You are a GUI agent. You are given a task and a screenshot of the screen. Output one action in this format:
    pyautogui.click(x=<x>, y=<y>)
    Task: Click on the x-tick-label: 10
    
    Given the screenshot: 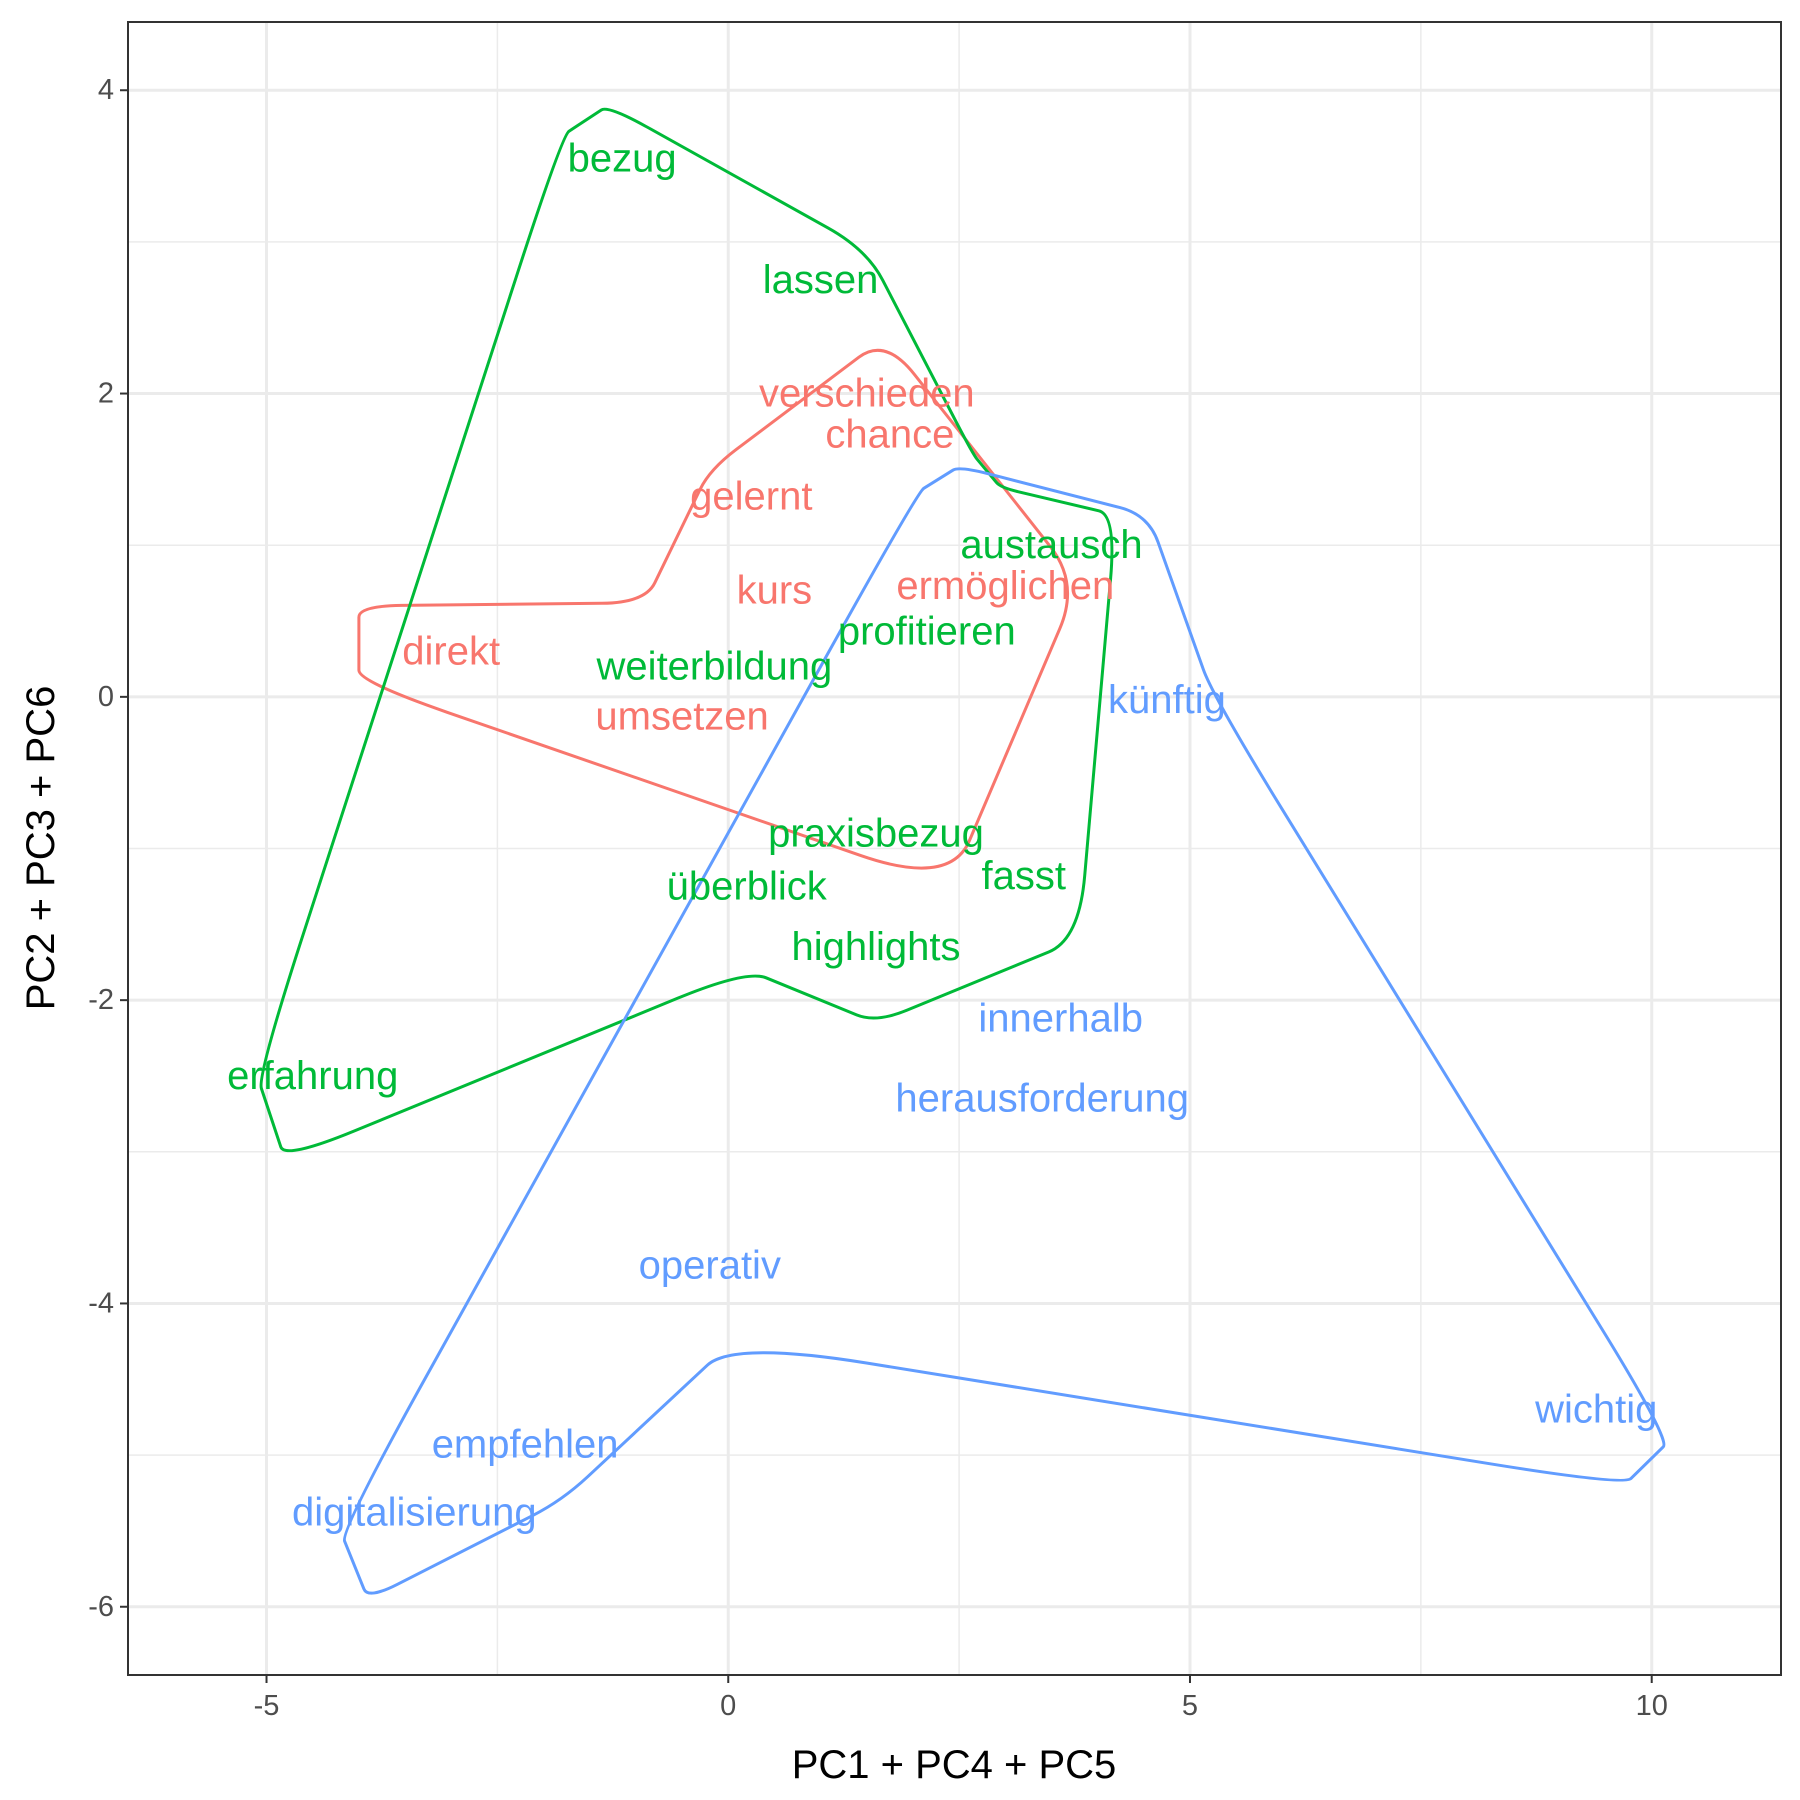 What is the action you would take?
    pyautogui.click(x=1652, y=1706)
    